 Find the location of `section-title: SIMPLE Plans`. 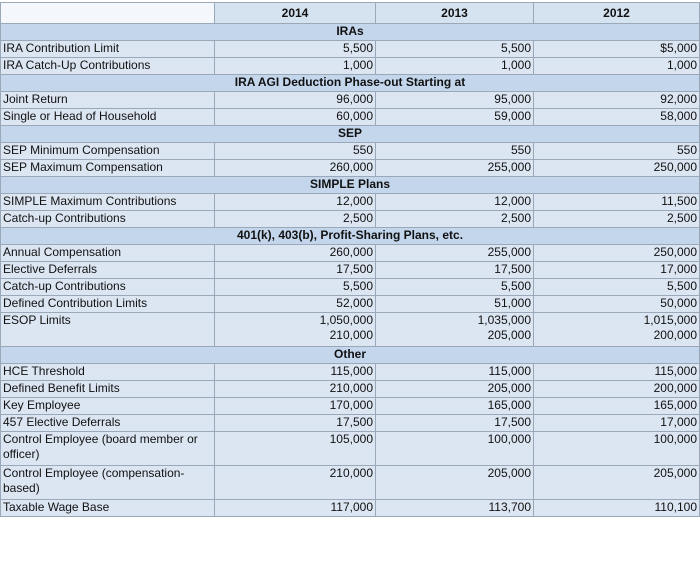

section-title: SIMPLE Plans is located at coordinates (350, 185).